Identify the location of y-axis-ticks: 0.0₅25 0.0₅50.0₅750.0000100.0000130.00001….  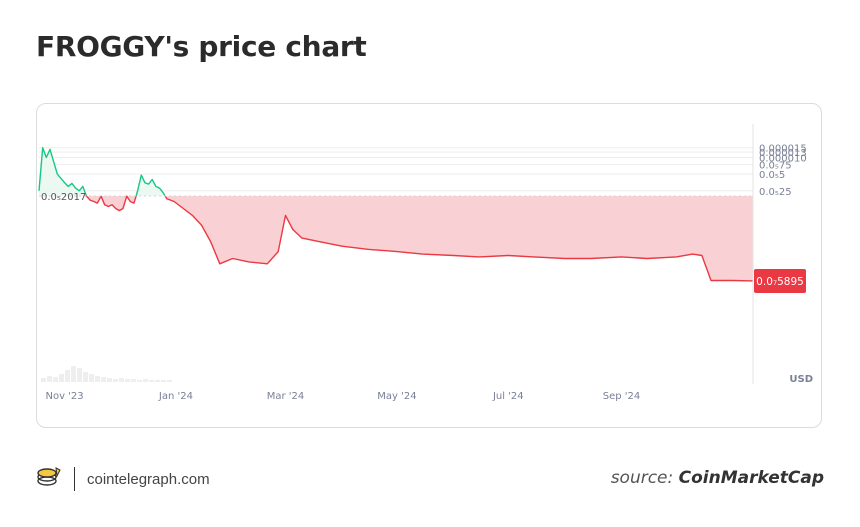
(783, 171).